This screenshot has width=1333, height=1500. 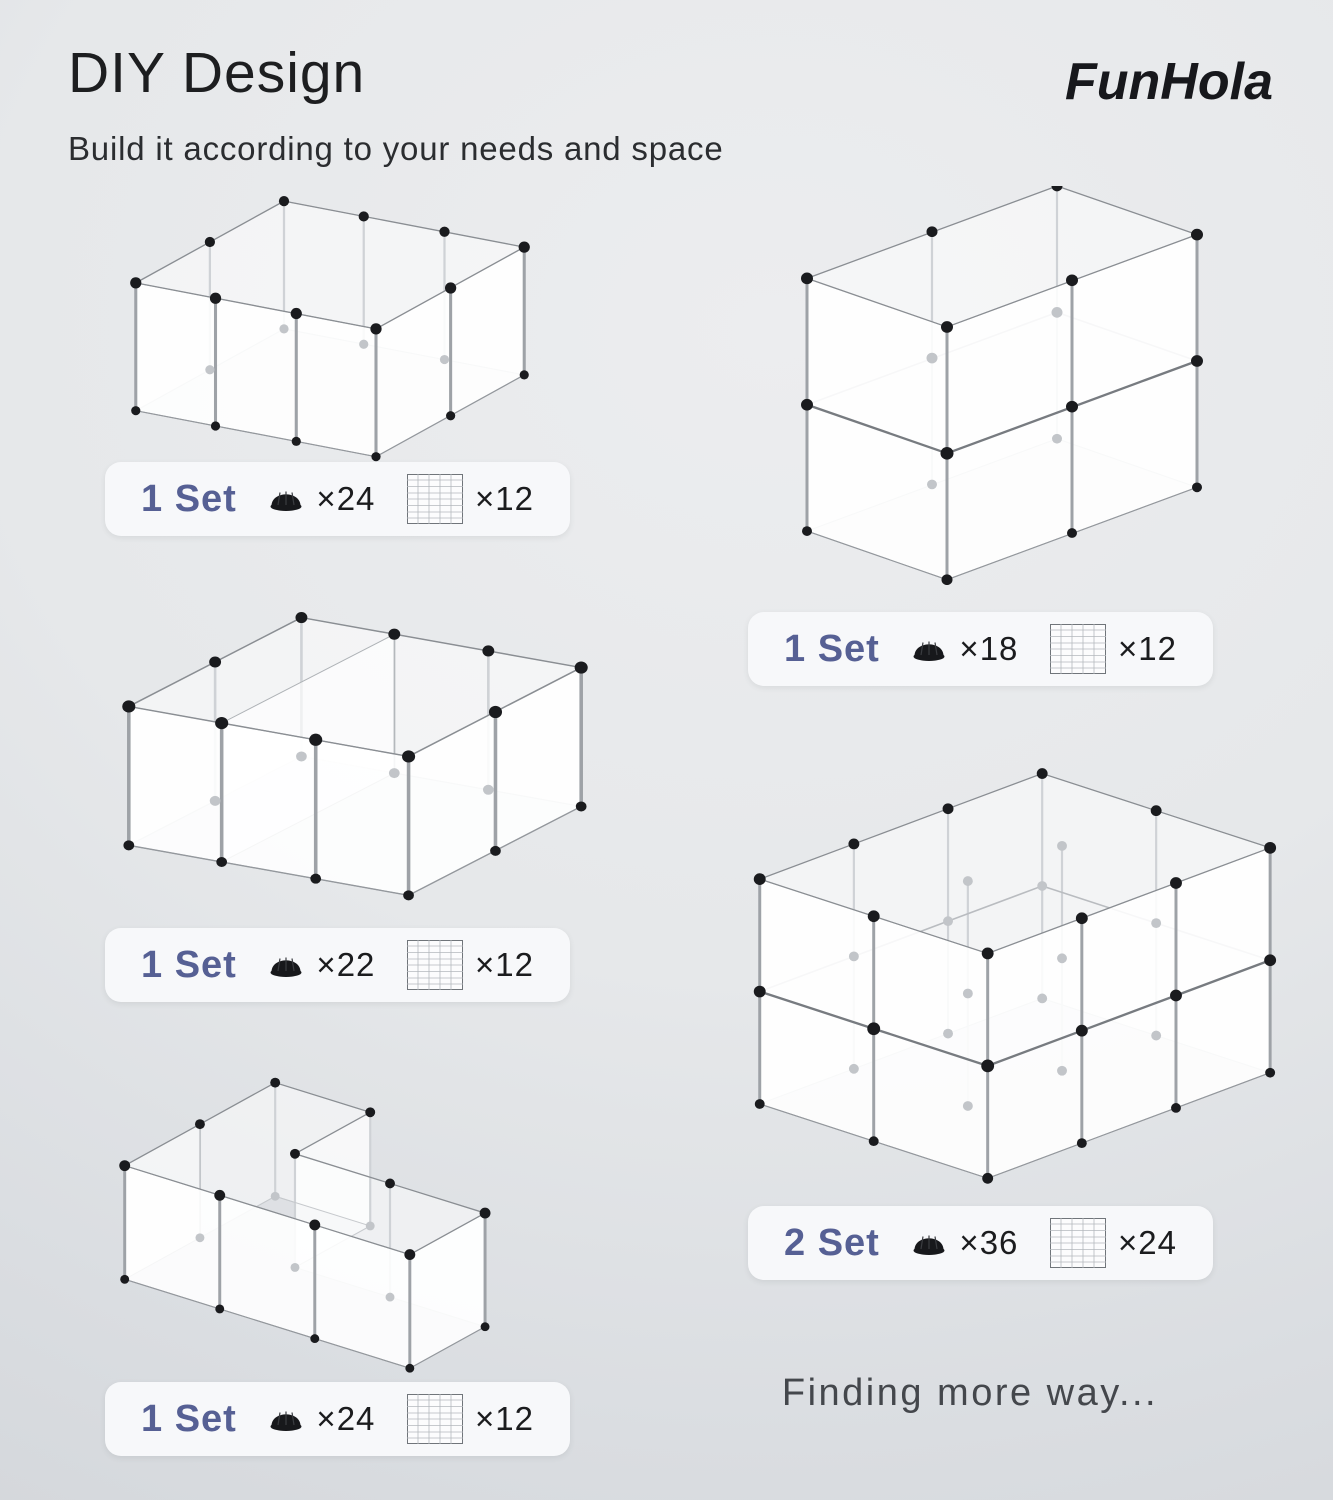 What do you see at coordinates (1169, 82) in the screenshot?
I see `brand-logo: FunHola` at bounding box center [1169, 82].